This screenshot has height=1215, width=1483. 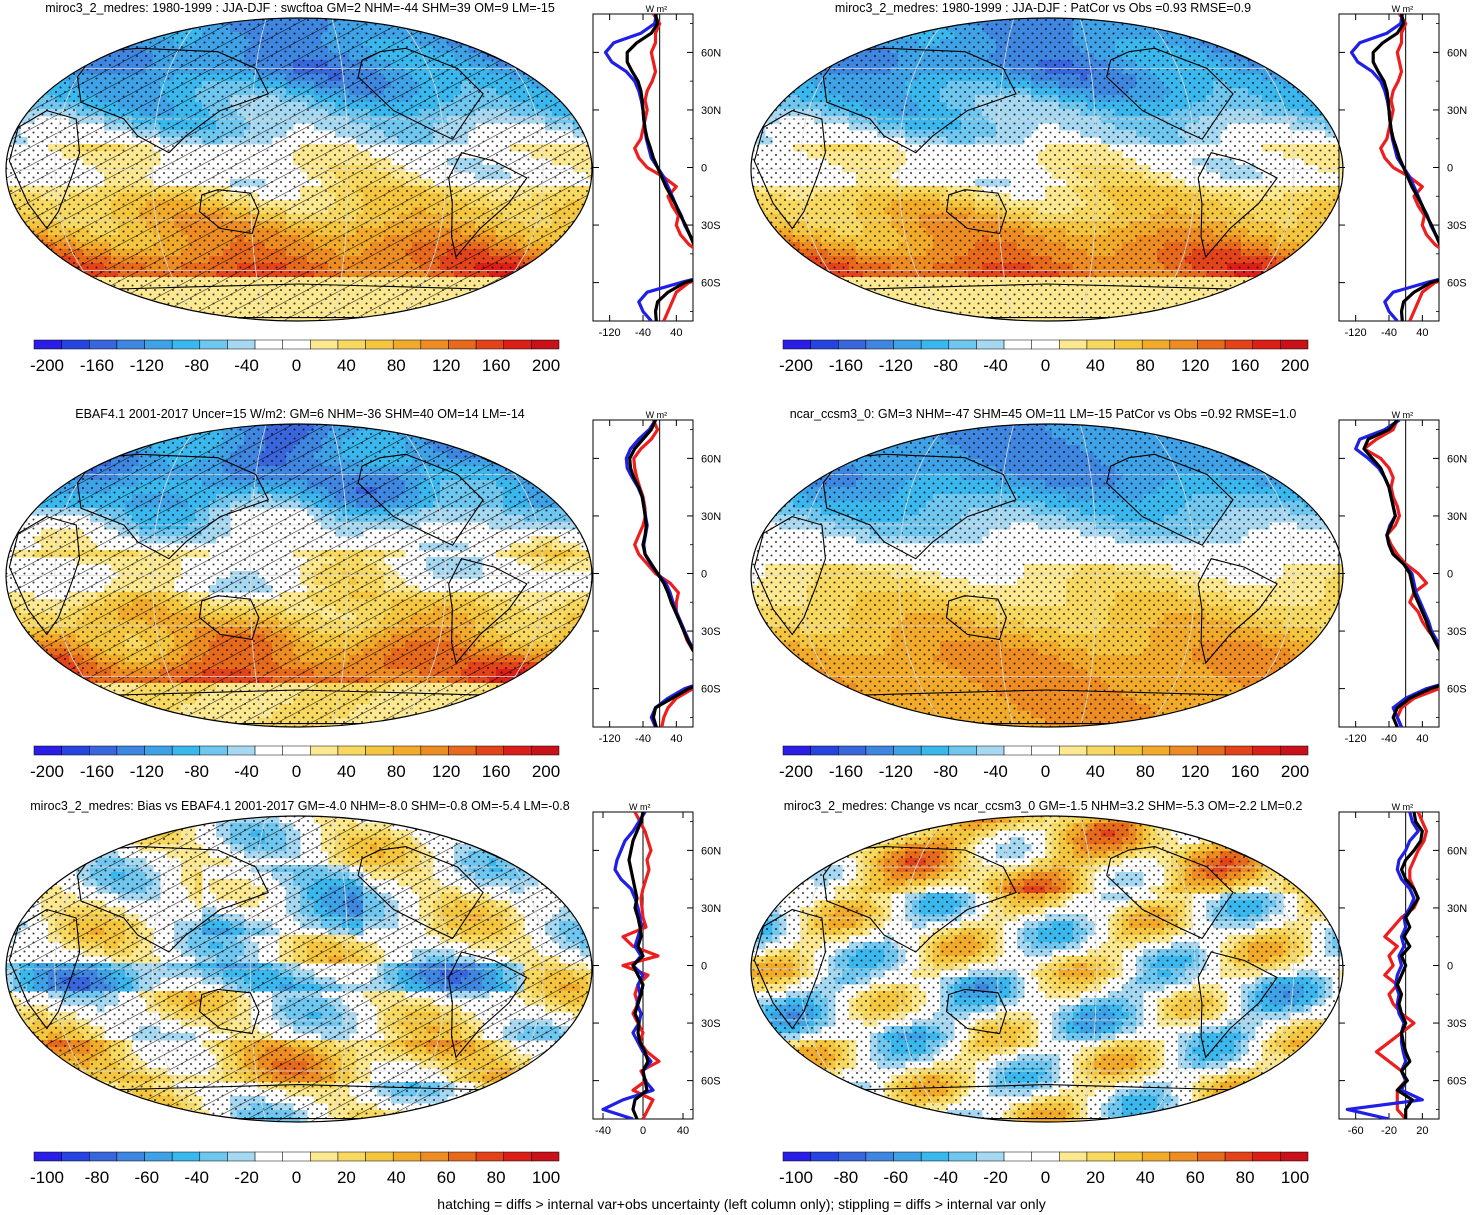 What do you see at coordinates (546, 1177) in the screenshot?
I see `colorbar-tick-label: 100` at bounding box center [546, 1177].